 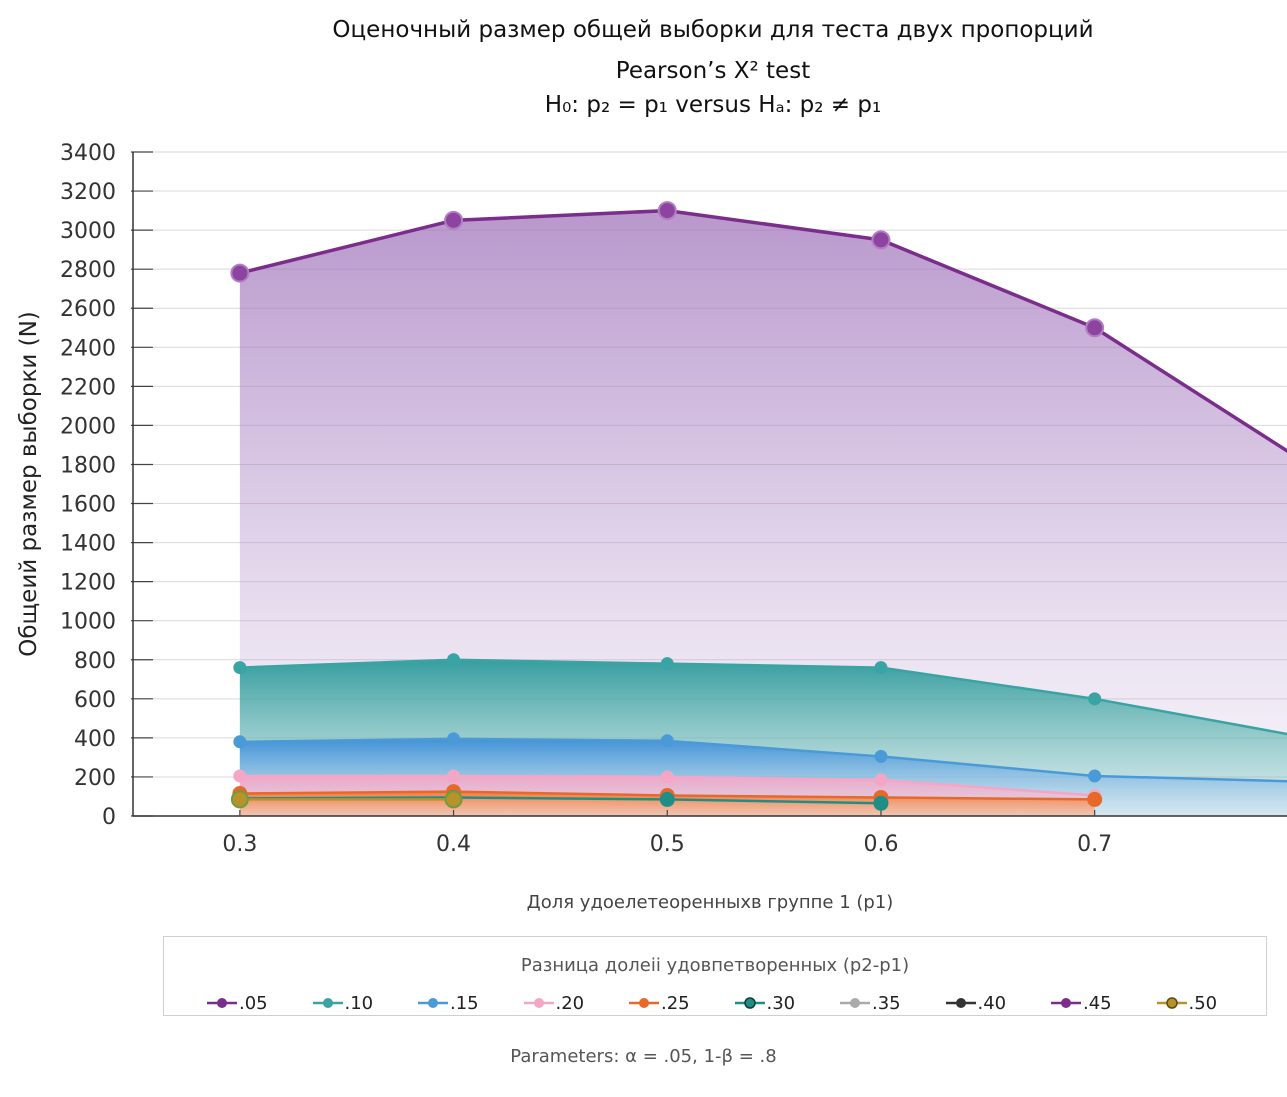 What do you see at coordinates (715, 965) in the screenshot?
I see `legend-title: Разница долеіі удовпетворенных (p2-p1)` at bounding box center [715, 965].